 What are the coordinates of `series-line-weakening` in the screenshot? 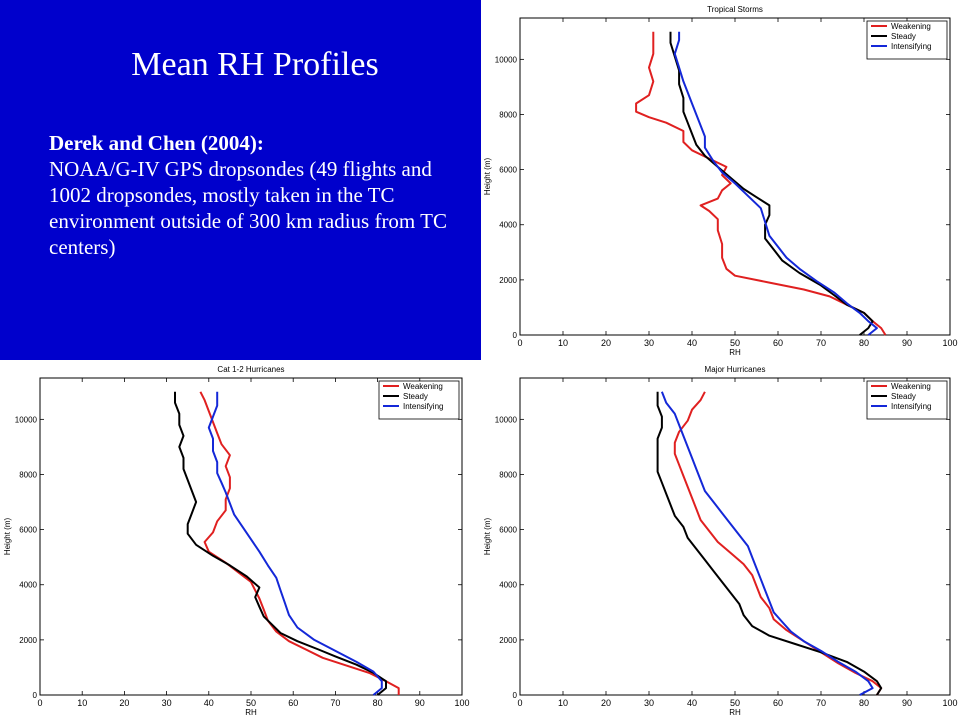 It's located at (761, 183).